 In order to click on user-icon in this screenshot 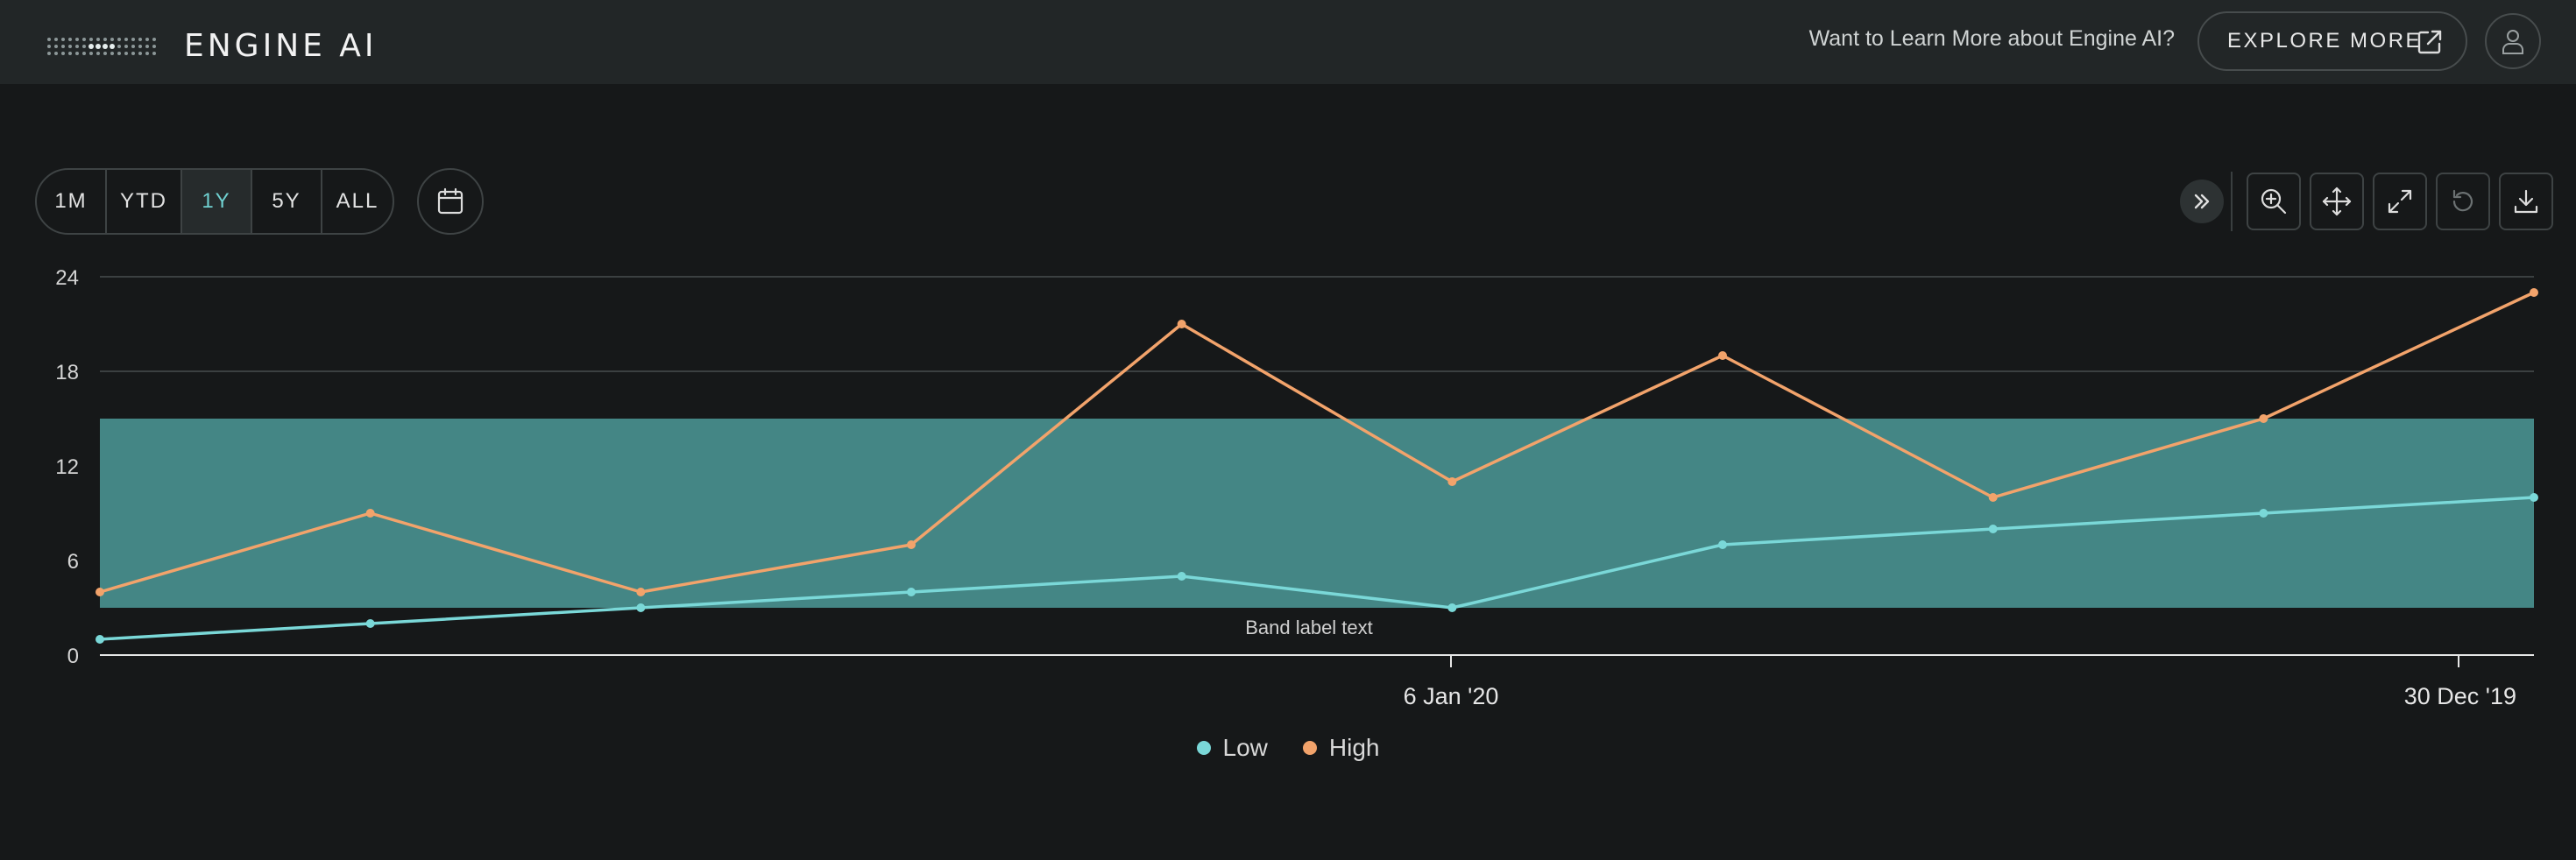, I will do `click(2512, 42)`.